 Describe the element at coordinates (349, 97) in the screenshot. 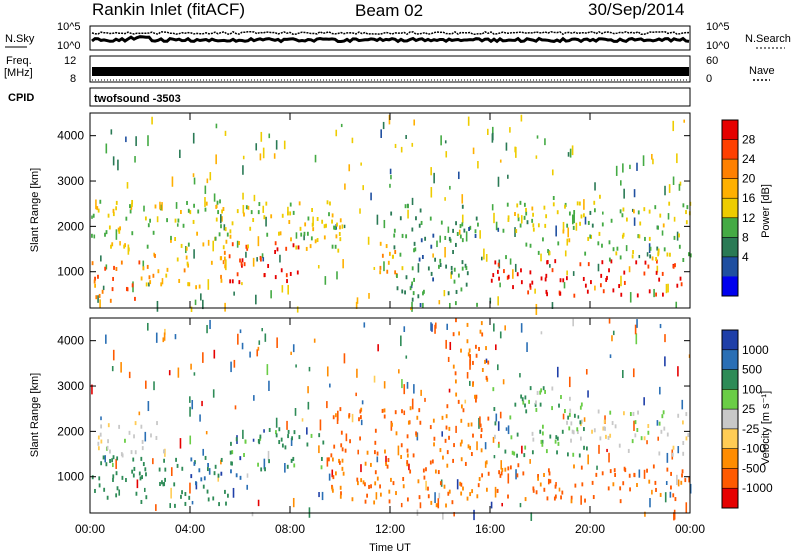

I see `cpid-panel: CPID twofsound -3503` at that location.